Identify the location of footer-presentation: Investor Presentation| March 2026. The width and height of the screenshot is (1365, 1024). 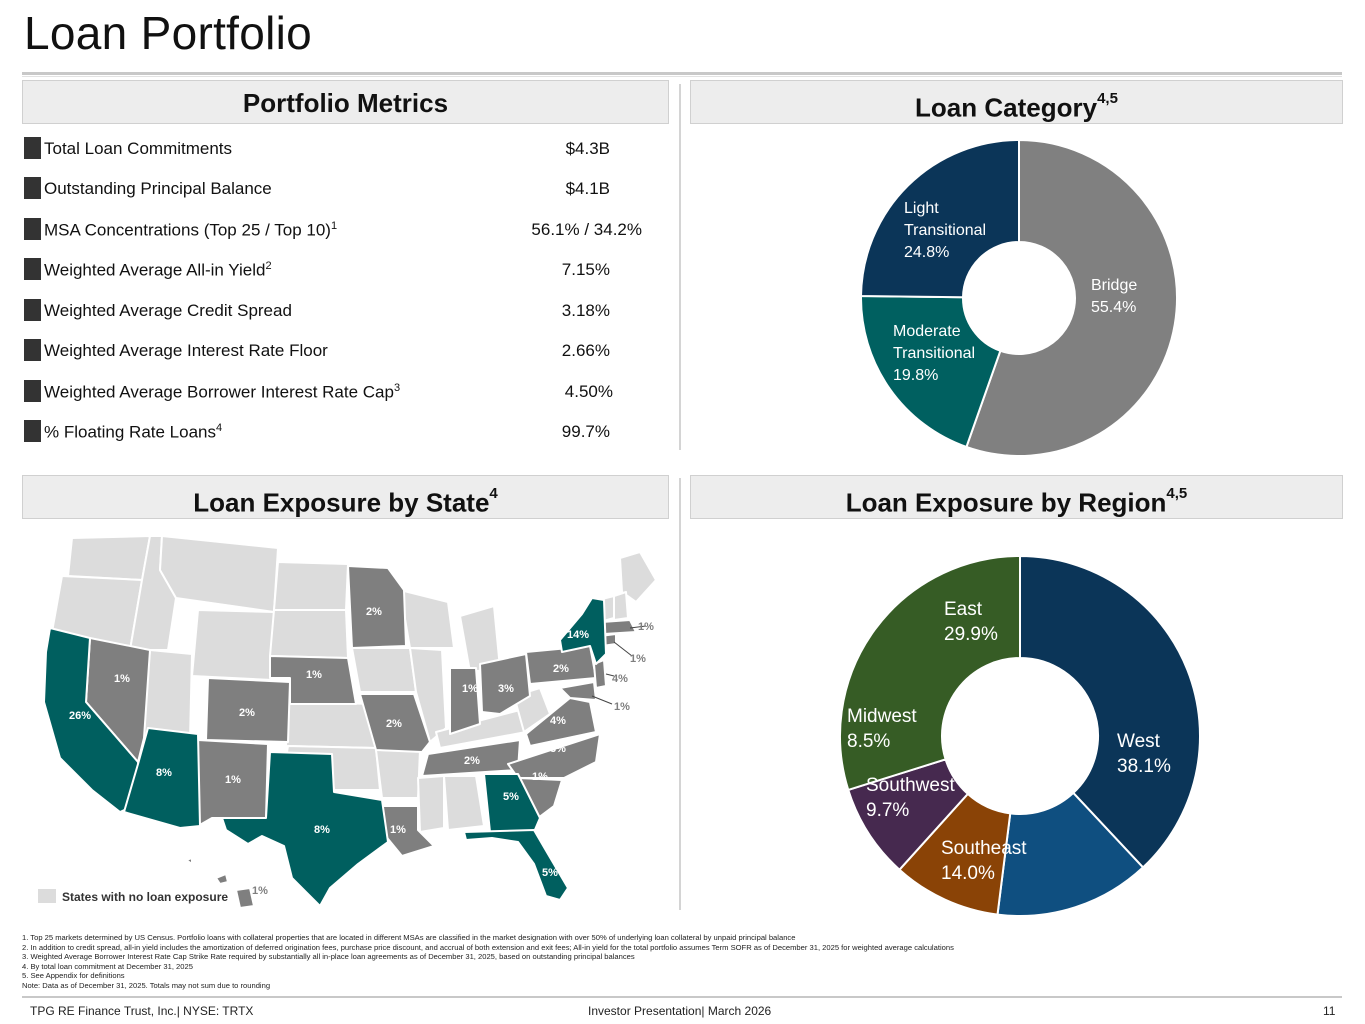
(680, 1011).